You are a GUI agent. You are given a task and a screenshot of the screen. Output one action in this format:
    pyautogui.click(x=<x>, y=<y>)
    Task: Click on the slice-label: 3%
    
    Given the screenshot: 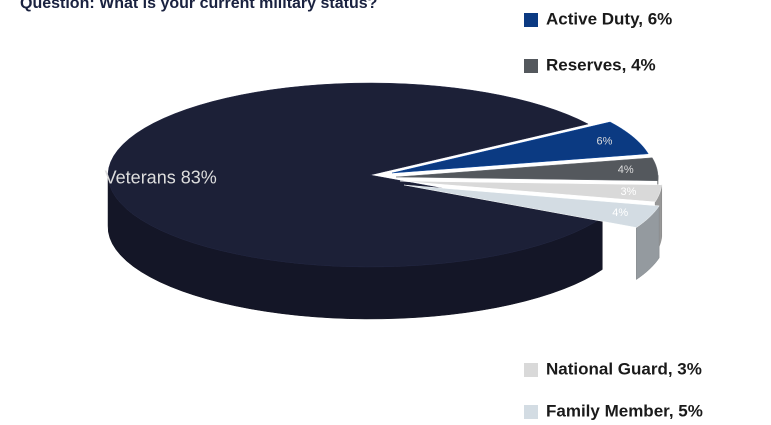 What is the action you would take?
    pyautogui.click(x=629, y=192)
    